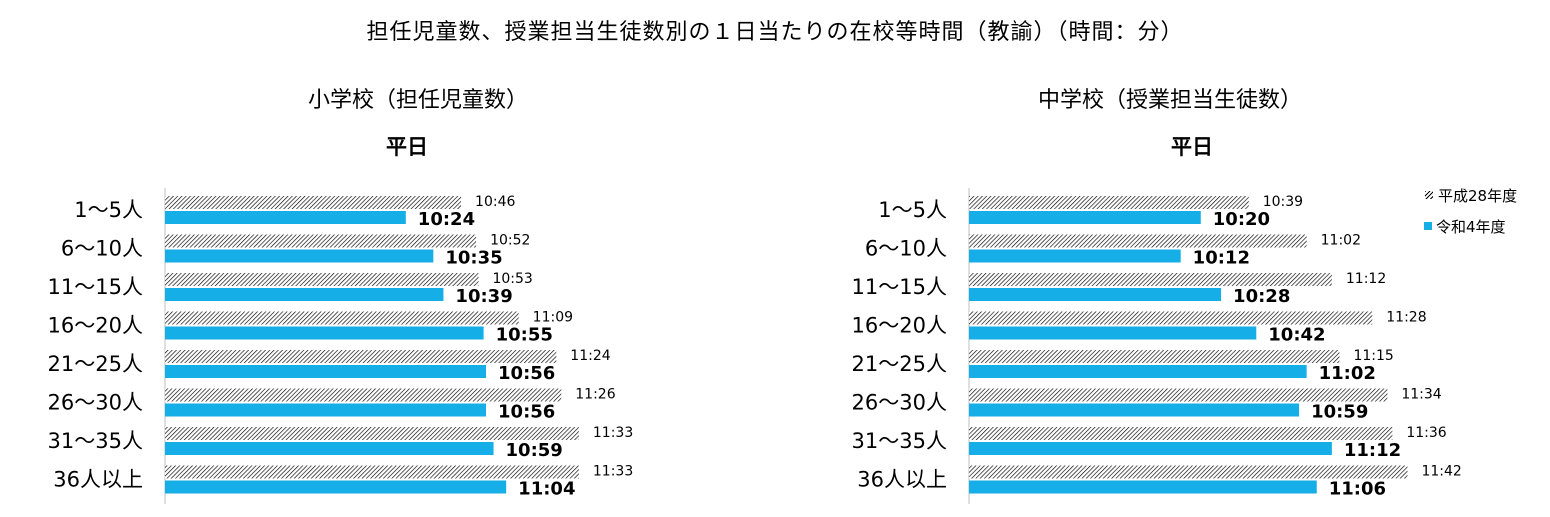 Image resolution: width=1550 pixels, height=517 pixels. I want to click on data-label-r4: 10:20, so click(1241, 219).